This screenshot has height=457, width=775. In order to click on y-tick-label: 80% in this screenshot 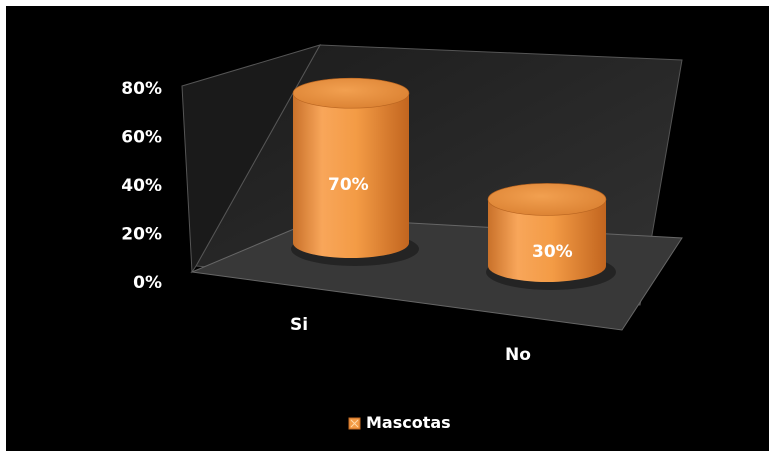, I will do `click(141, 89)`.